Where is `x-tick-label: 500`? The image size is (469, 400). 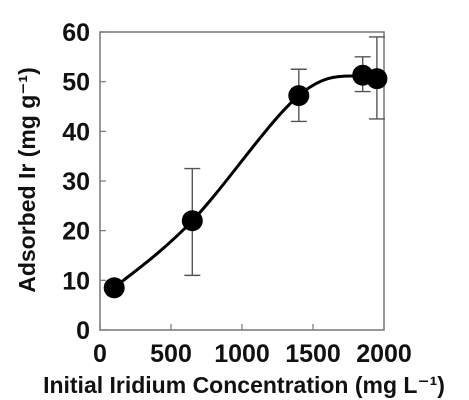 x-tick-label: 500 is located at coordinates (171, 354).